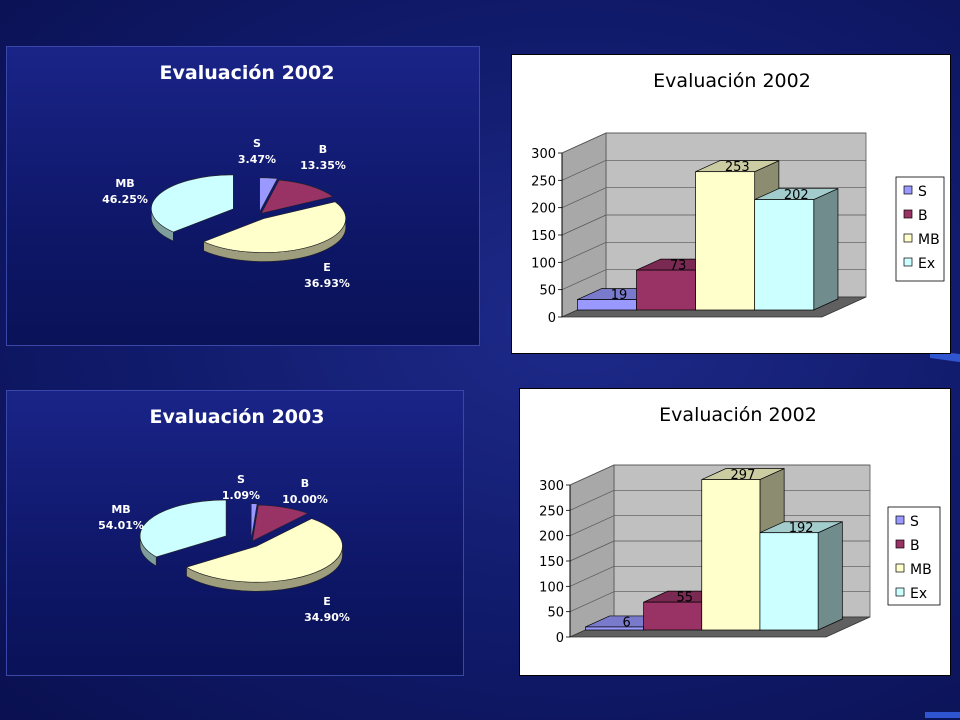 The image size is (960, 720). I want to click on bar-chart-plot: 0 50 100 150 200 250 300 19 73 253 202, so click(699, 229).